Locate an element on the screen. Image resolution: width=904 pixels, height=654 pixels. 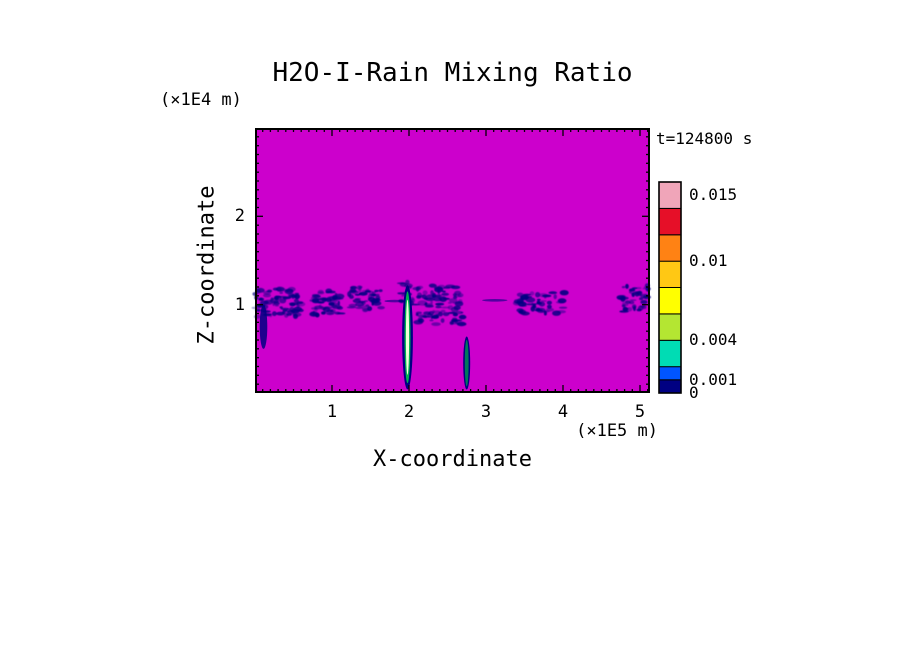
colorbar-tick-label: 0 is located at coordinates (694, 392).